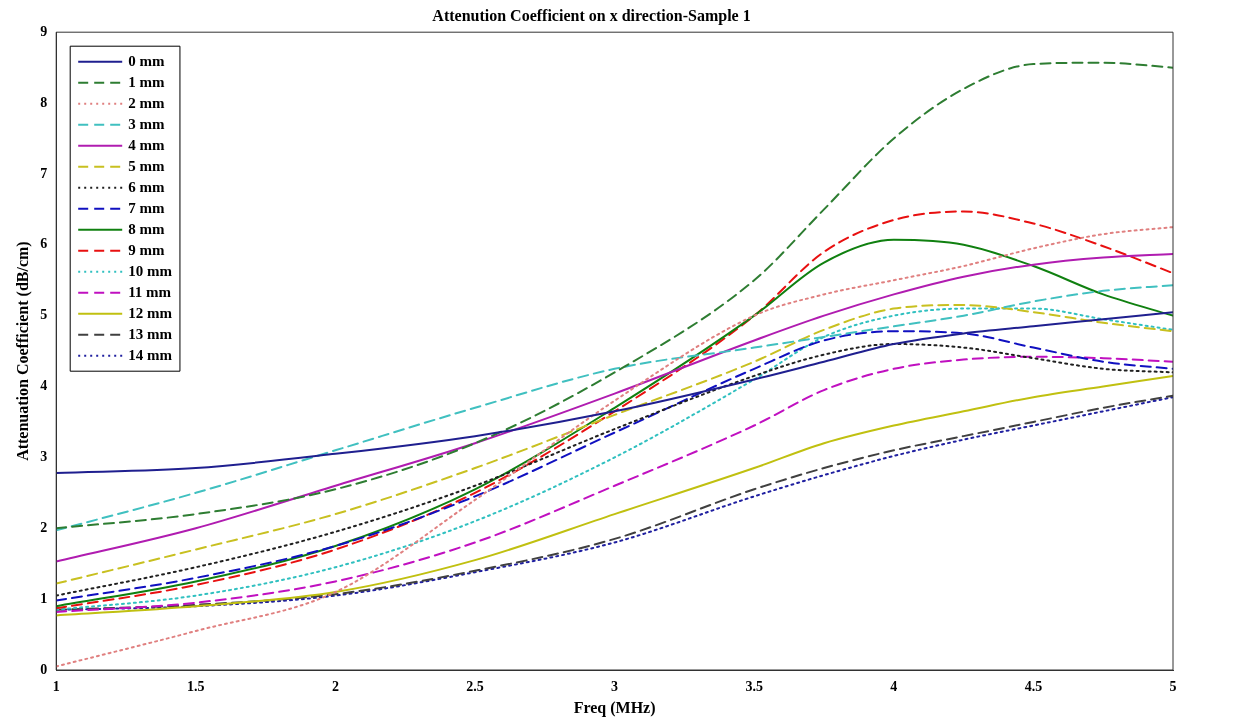 The height and width of the screenshot is (723, 1243). What do you see at coordinates (1173, 687) in the screenshot?
I see `x-tick-label: 5` at bounding box center [1173, 687].